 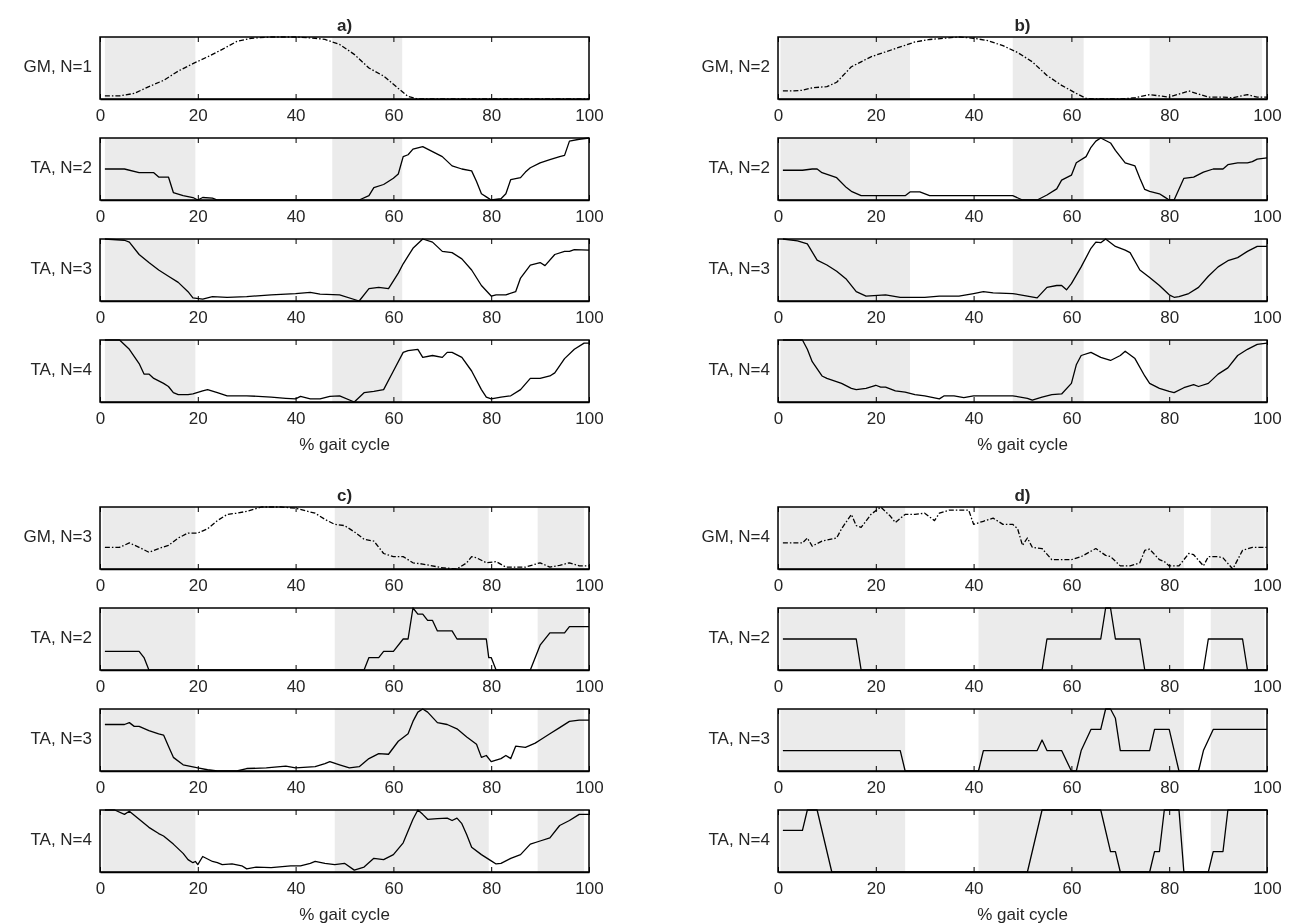 What do you see at coordinates (344, 495) in the screenshot?
I see `chart-title: c)` at bounding box center [344, 495].